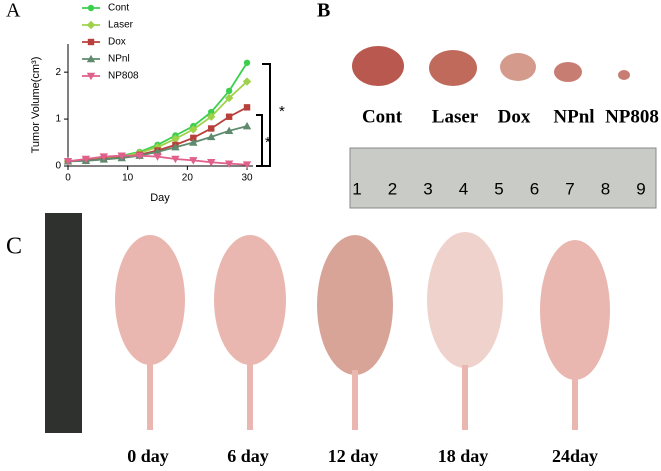  What do you see at coordinates (263, 115) in the screenshot?
I see `significance-bracket` at bounding box center [263, 115].